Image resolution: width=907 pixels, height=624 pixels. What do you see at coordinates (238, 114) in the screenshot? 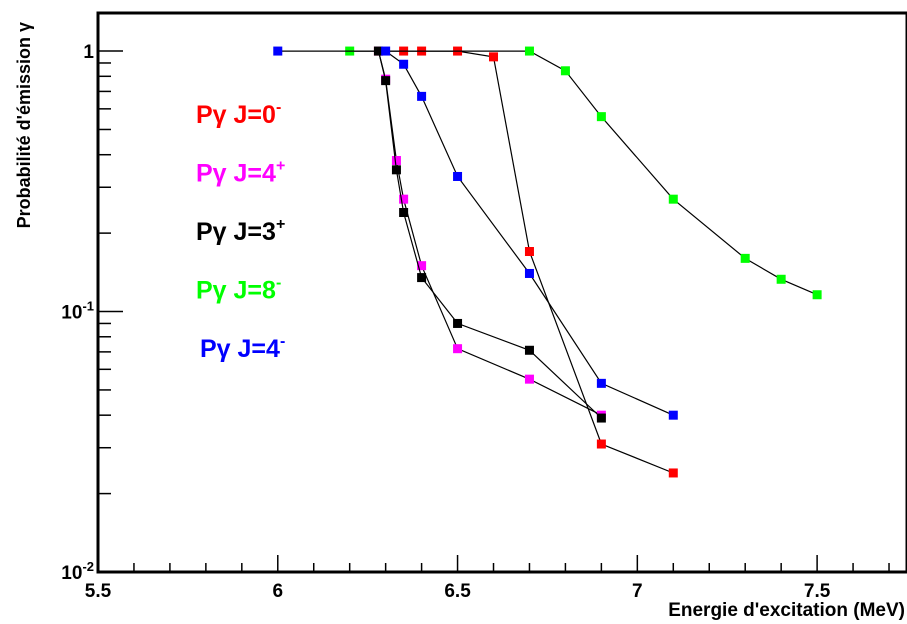
I see `legend-entry: Pγ J=0-` at bounding box center [238, 114].